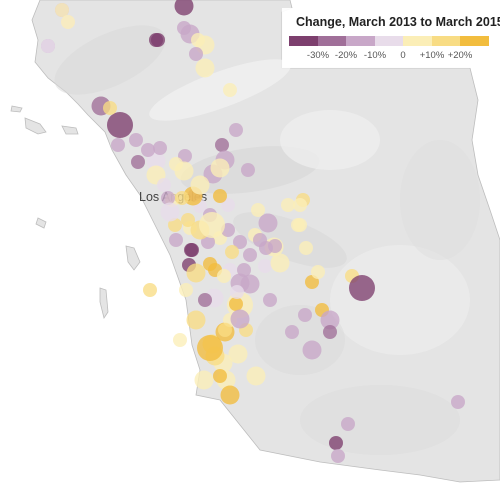  Describe the element at coordinates (389, 41) in the screenshot. I see `legend-color-bar` at that location.